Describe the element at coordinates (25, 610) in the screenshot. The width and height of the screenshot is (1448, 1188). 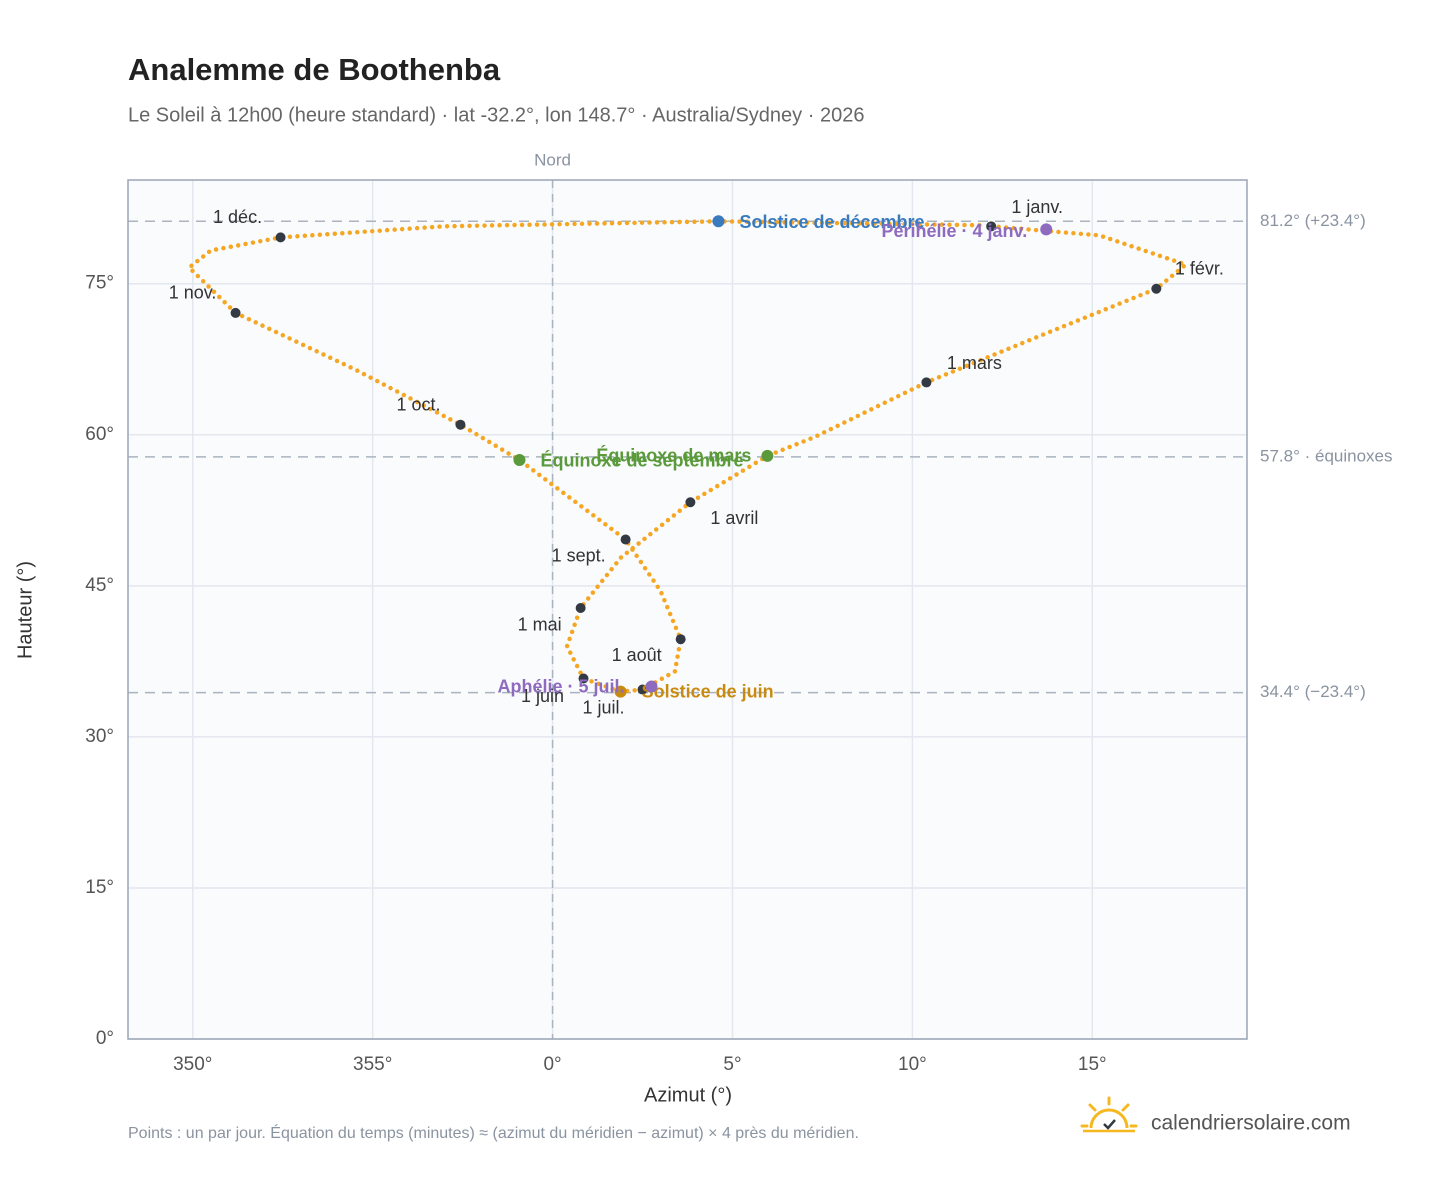
I see `y-axis-title: Hauteur (°)` at that location.